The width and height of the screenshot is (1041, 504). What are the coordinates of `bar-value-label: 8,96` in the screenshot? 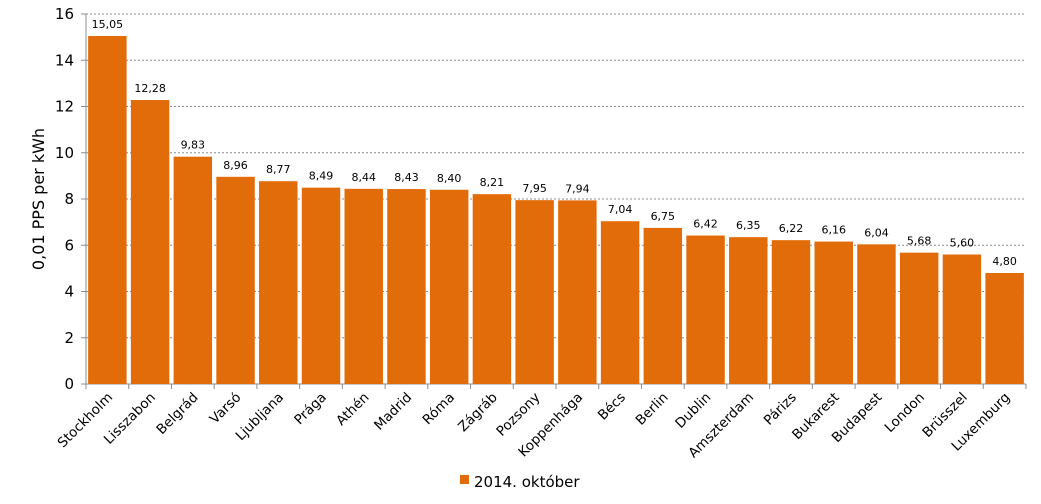 It's located at (235, 165).